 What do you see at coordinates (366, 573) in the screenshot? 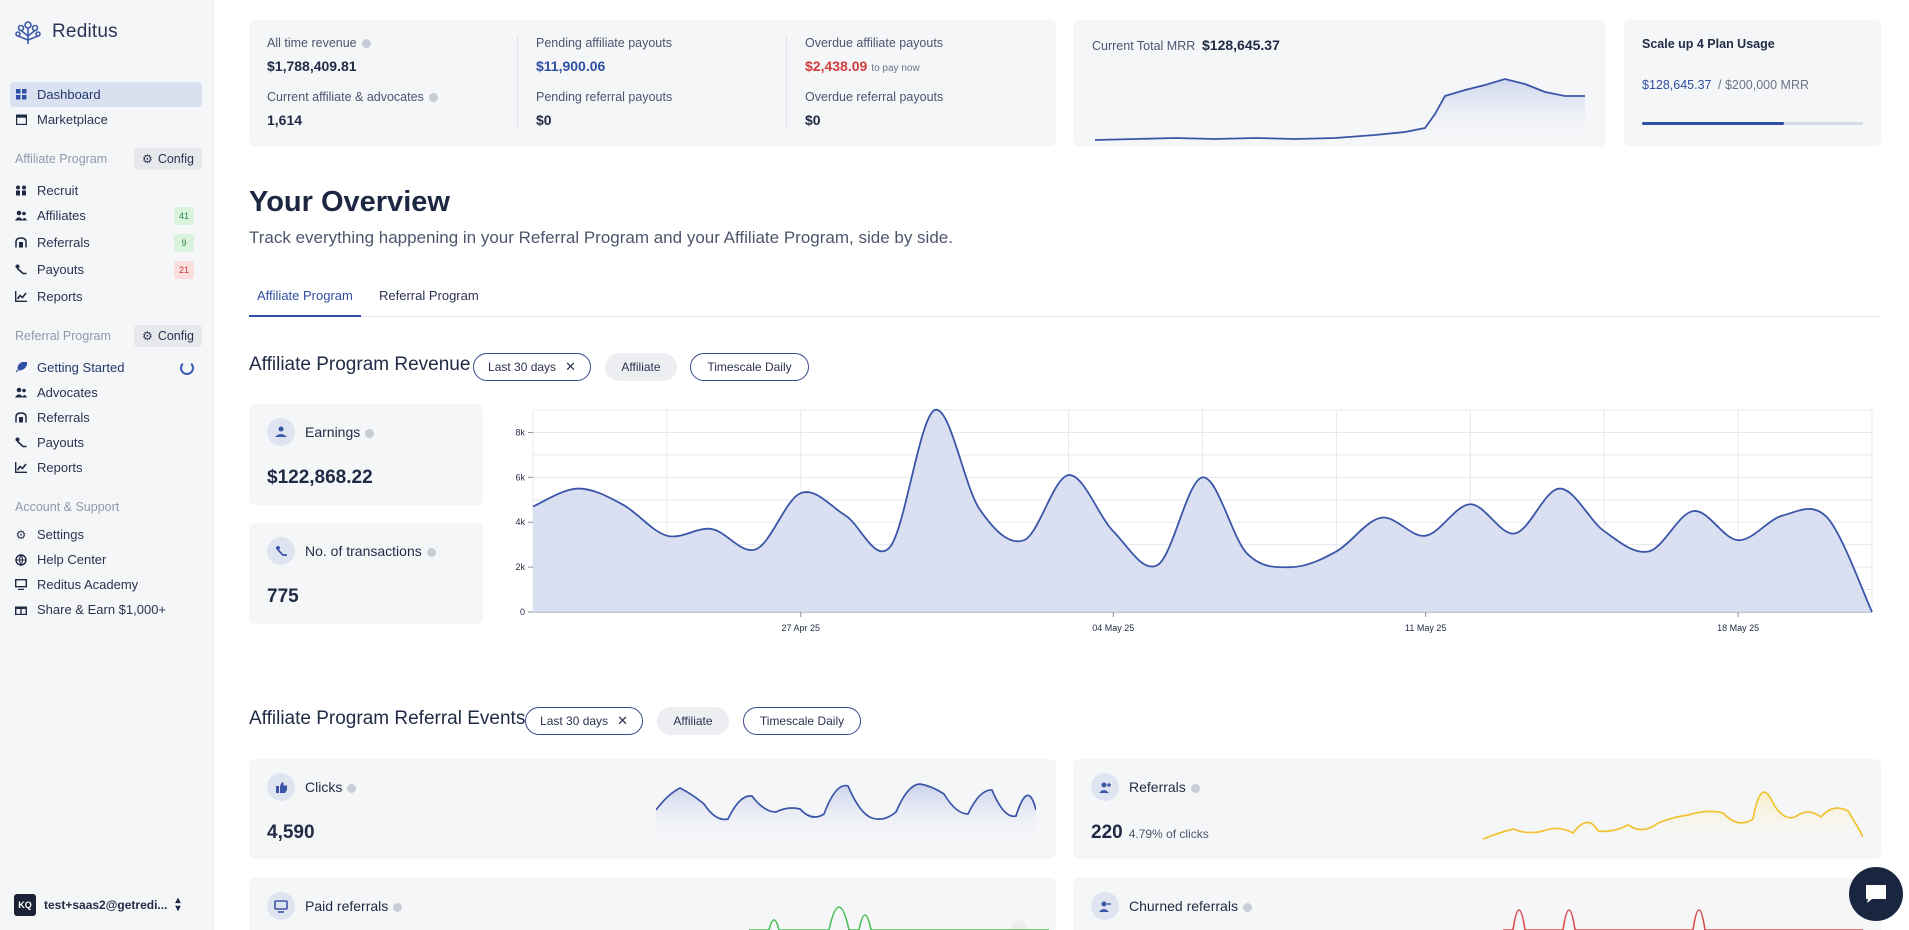
I see `transactions-card: No. of transactions 775` at bounding box center [366, 573].